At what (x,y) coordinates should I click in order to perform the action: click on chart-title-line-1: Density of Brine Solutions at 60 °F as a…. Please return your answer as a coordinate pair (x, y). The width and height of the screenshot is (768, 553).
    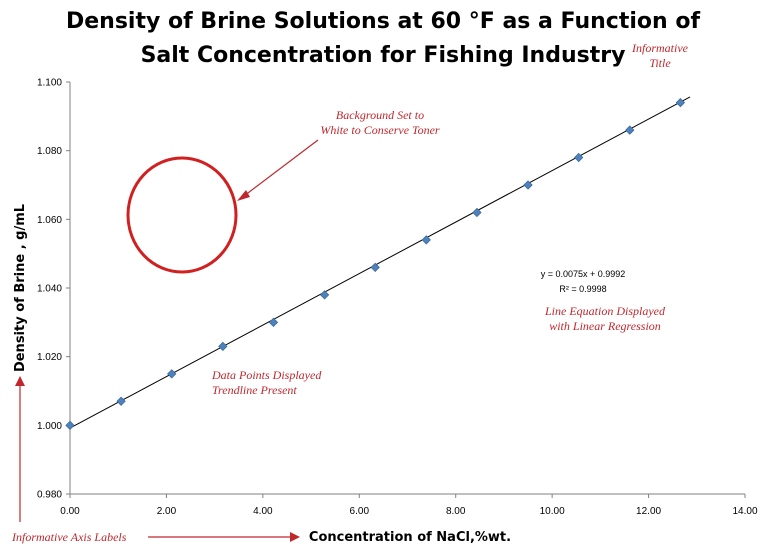
    Looking at the image, I should click on (383, 21).